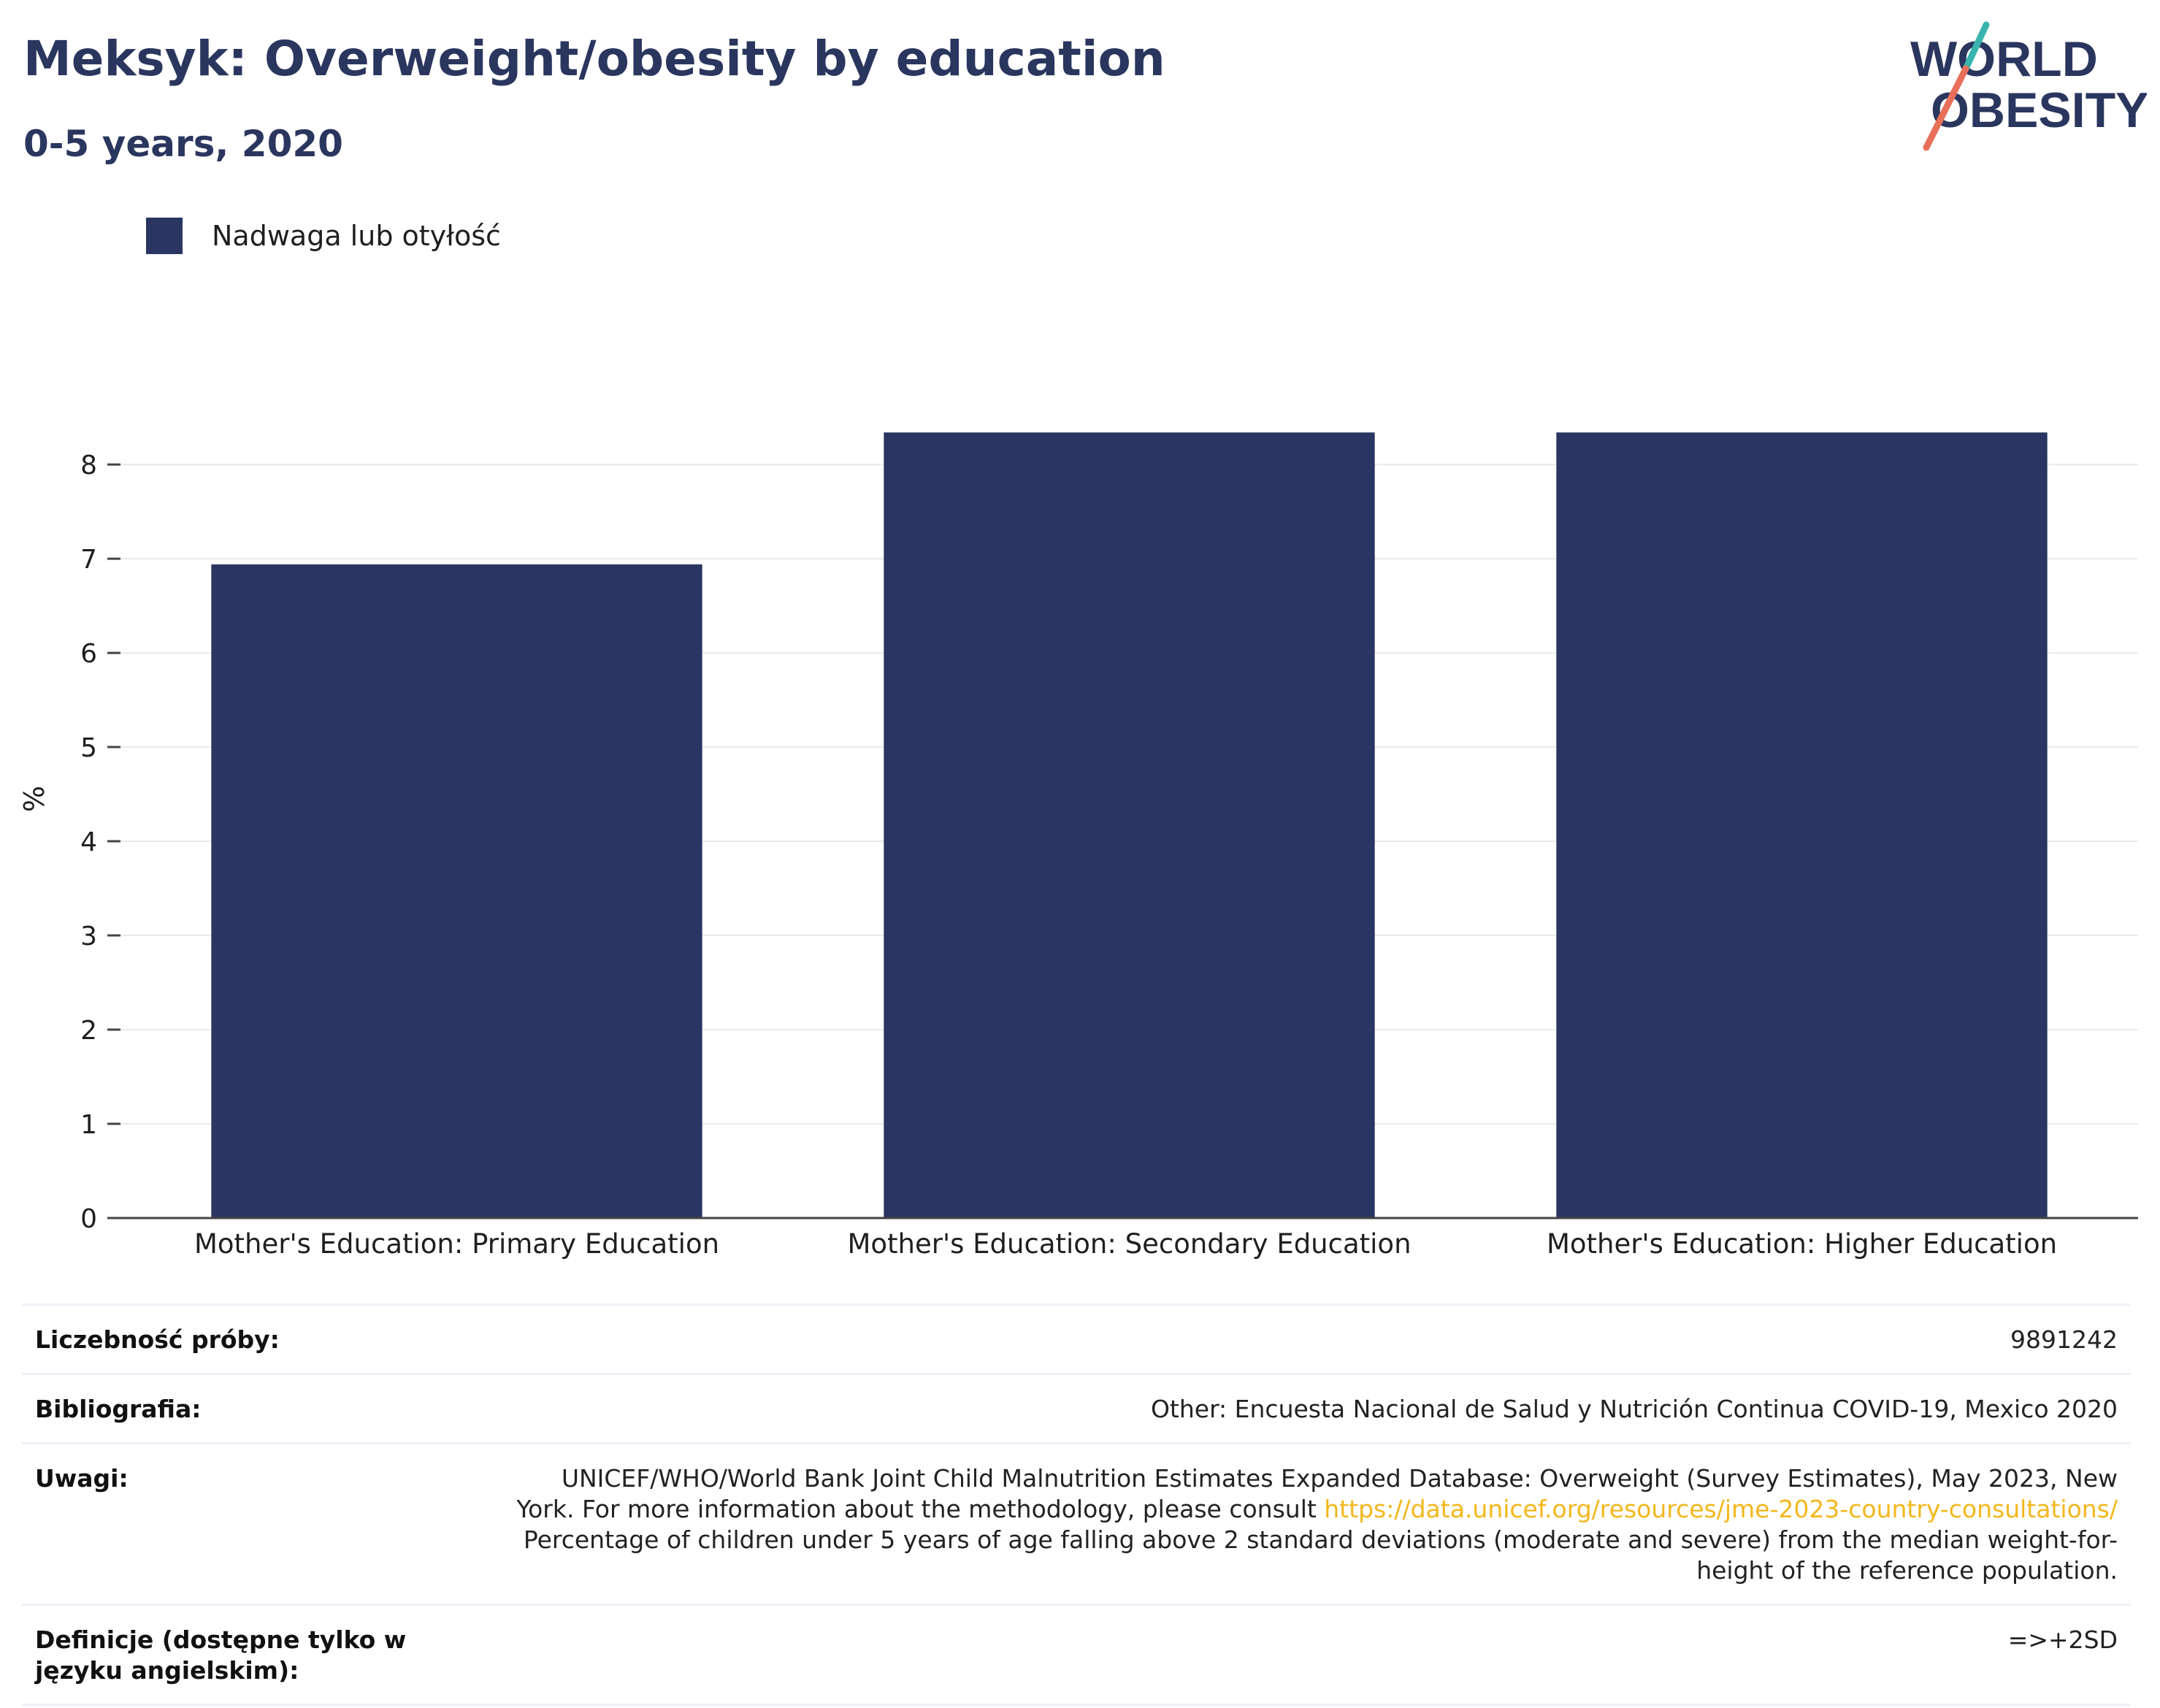 This screenshot has height=1708, width=2160. What do you see at coordinates (261, 1524) in the screenshot?
I see `meta-key: Uwagi:` at bounding box center [261, 1524].